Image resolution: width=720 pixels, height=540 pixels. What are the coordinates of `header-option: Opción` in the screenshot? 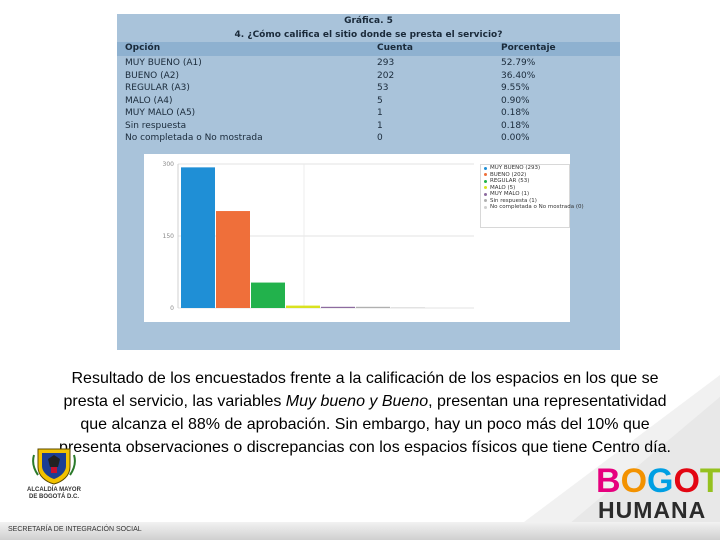 It's located at (143, 48).